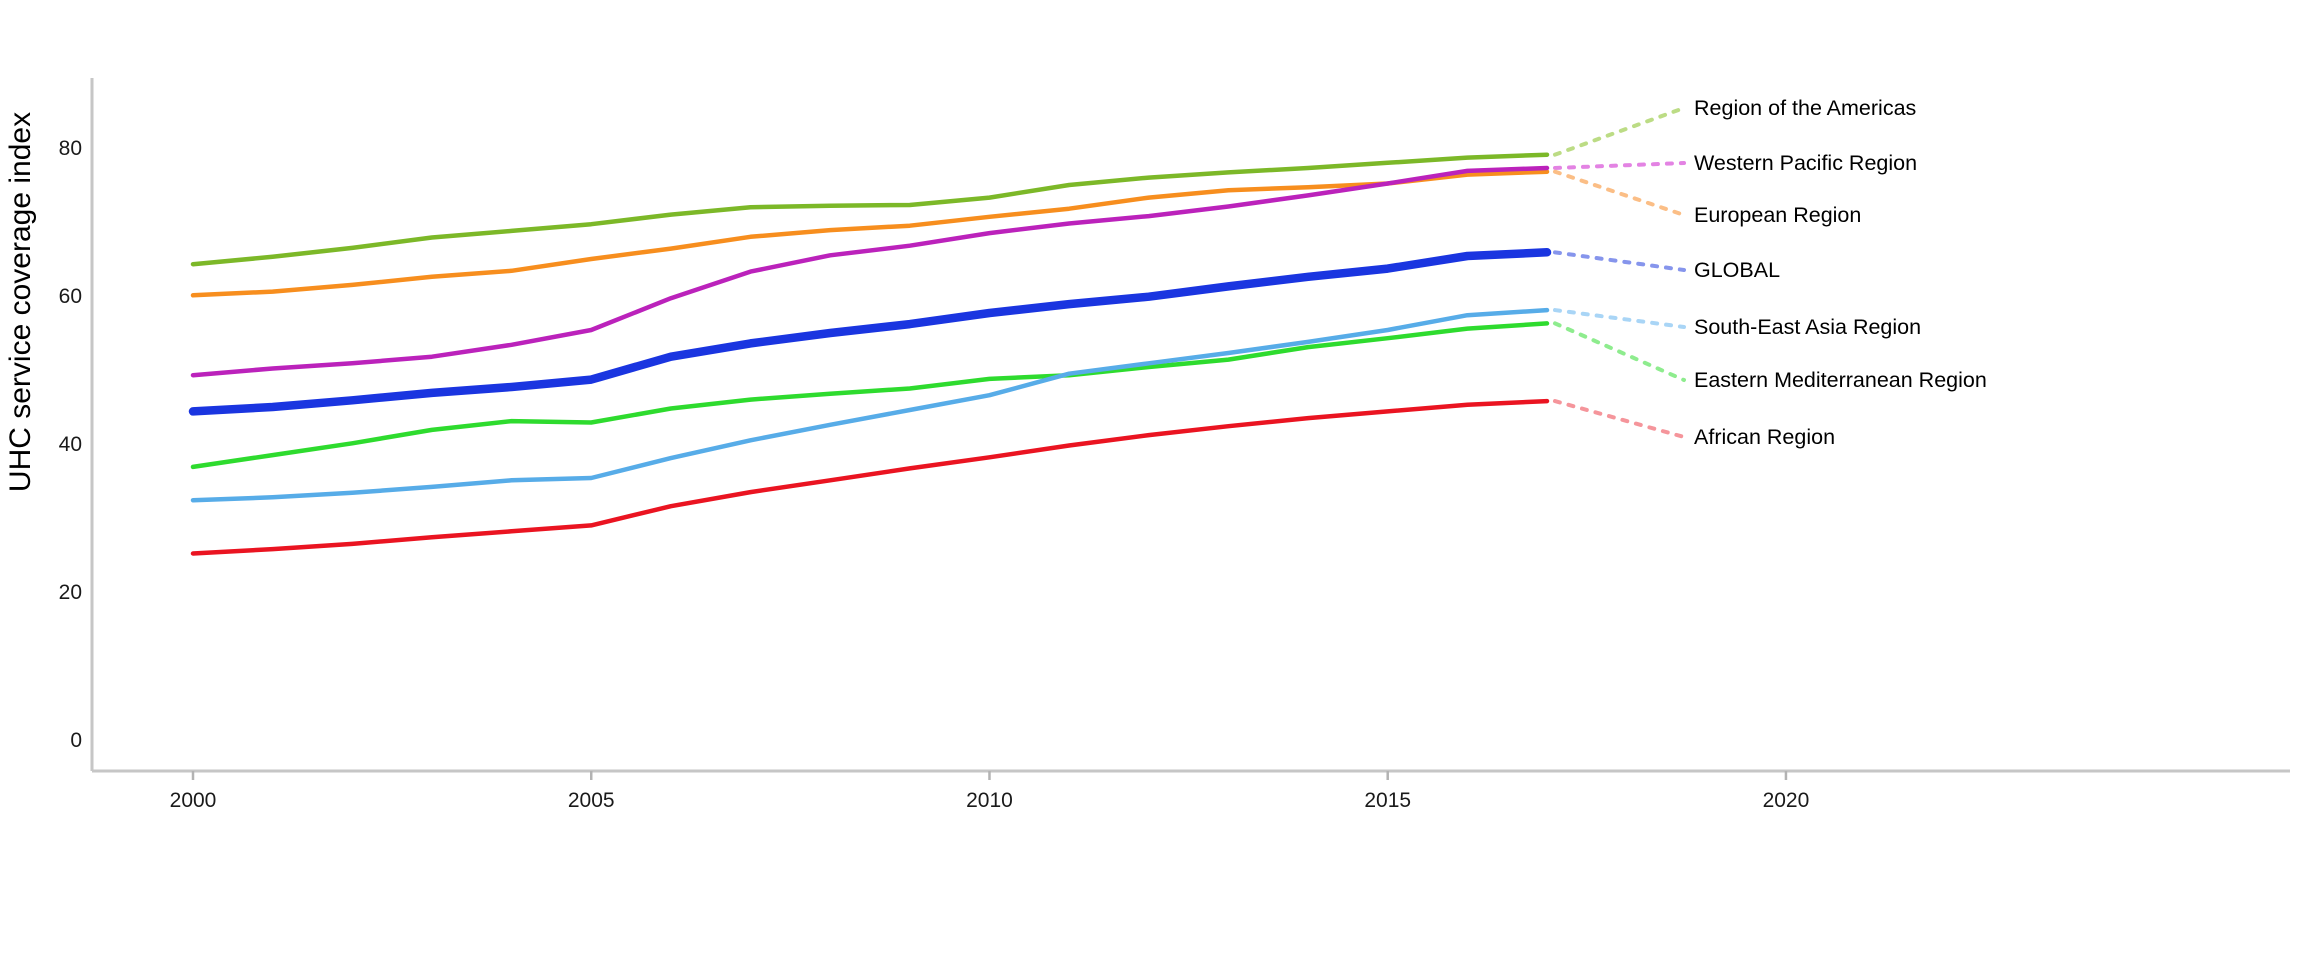 The width and height of the screenshot is (2304, 960). What do you see at coordinates (1764, 437) in the screenshot?
I see `series-label: African Region` at bounding box center [1764, 437].